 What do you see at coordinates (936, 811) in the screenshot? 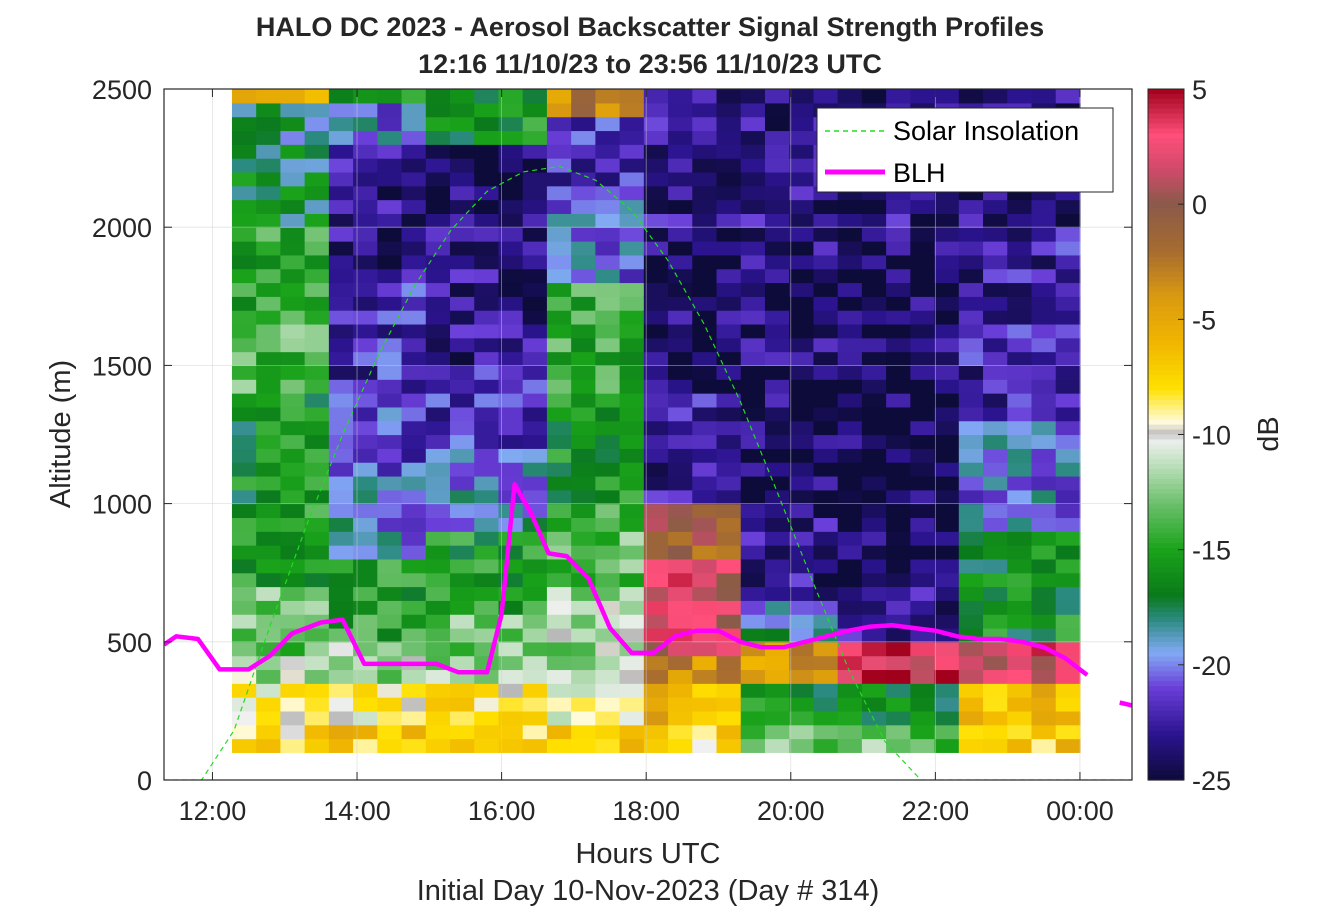
I see `x-tick-label: 22:00` at bounding box center [936, 811].